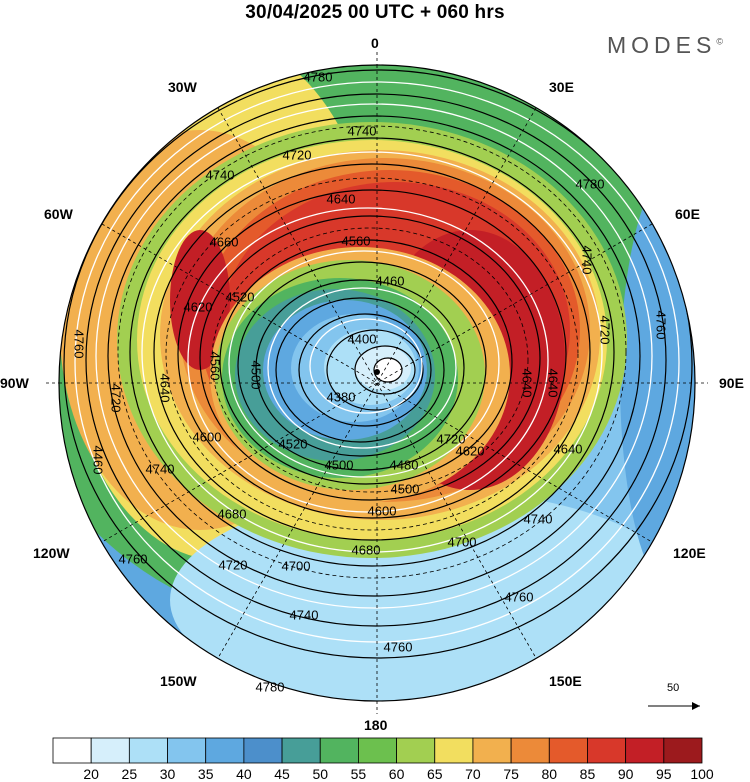 This screenshot has width=750, height=782. I want to click on lon-label-150e: 150E, so click(565, 681).